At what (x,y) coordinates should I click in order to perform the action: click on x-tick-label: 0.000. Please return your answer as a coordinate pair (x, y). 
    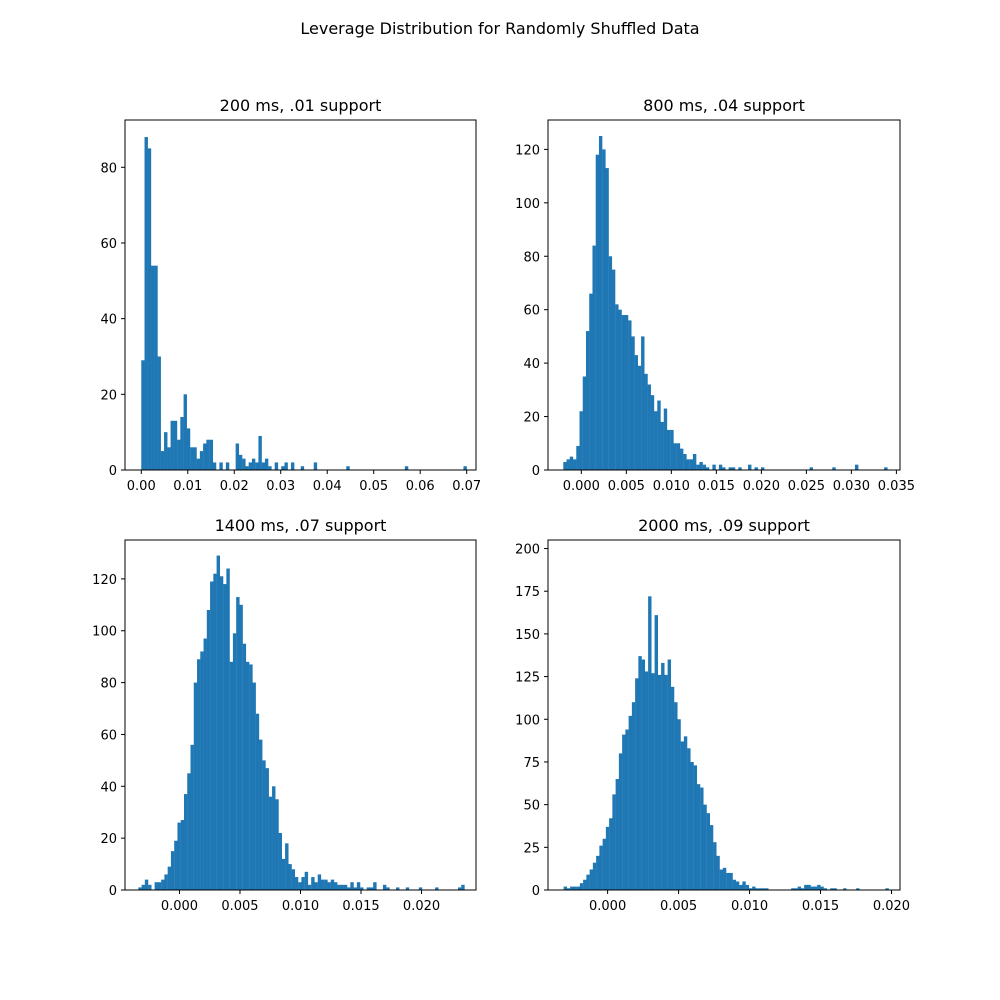
    Looking at the image, I should click on (179, 906).